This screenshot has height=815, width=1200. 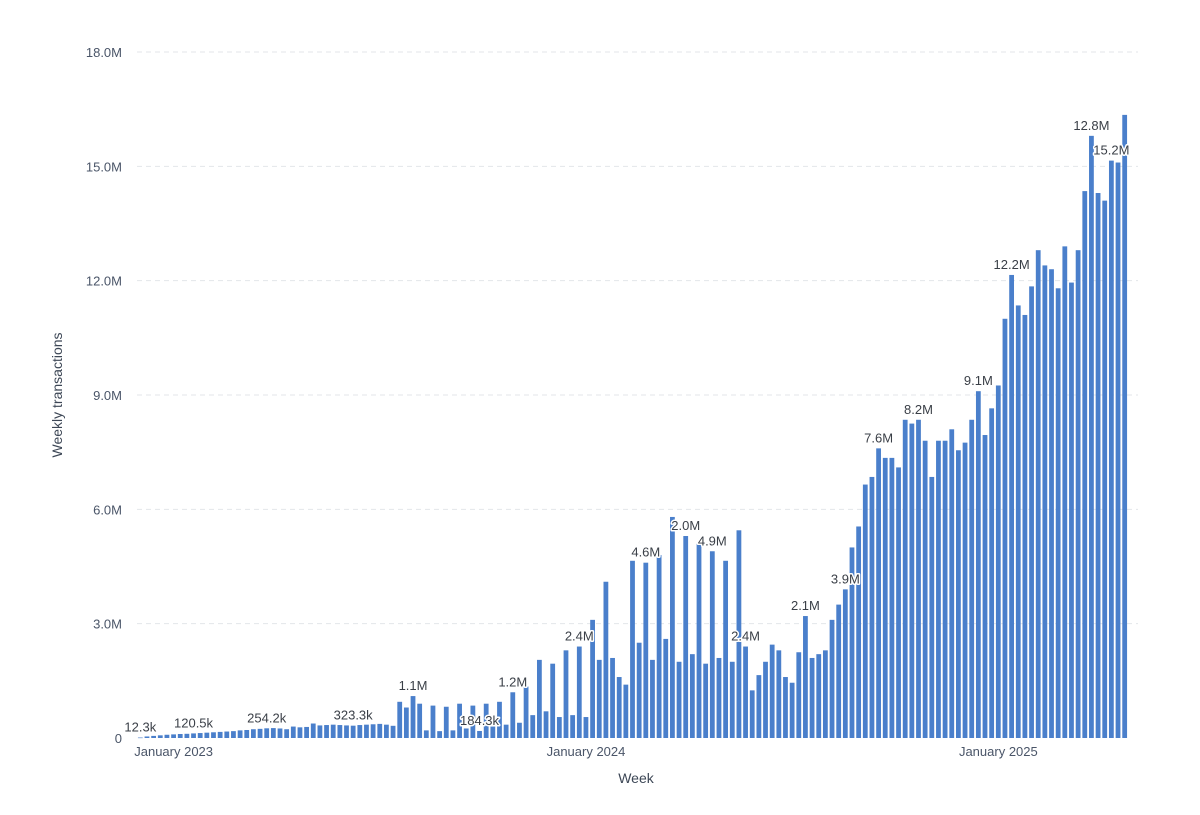 What do you see at coordinates (978, 380) in the screenshot?
I see `data-label: 9.1M` at bounding box center [978, 380].